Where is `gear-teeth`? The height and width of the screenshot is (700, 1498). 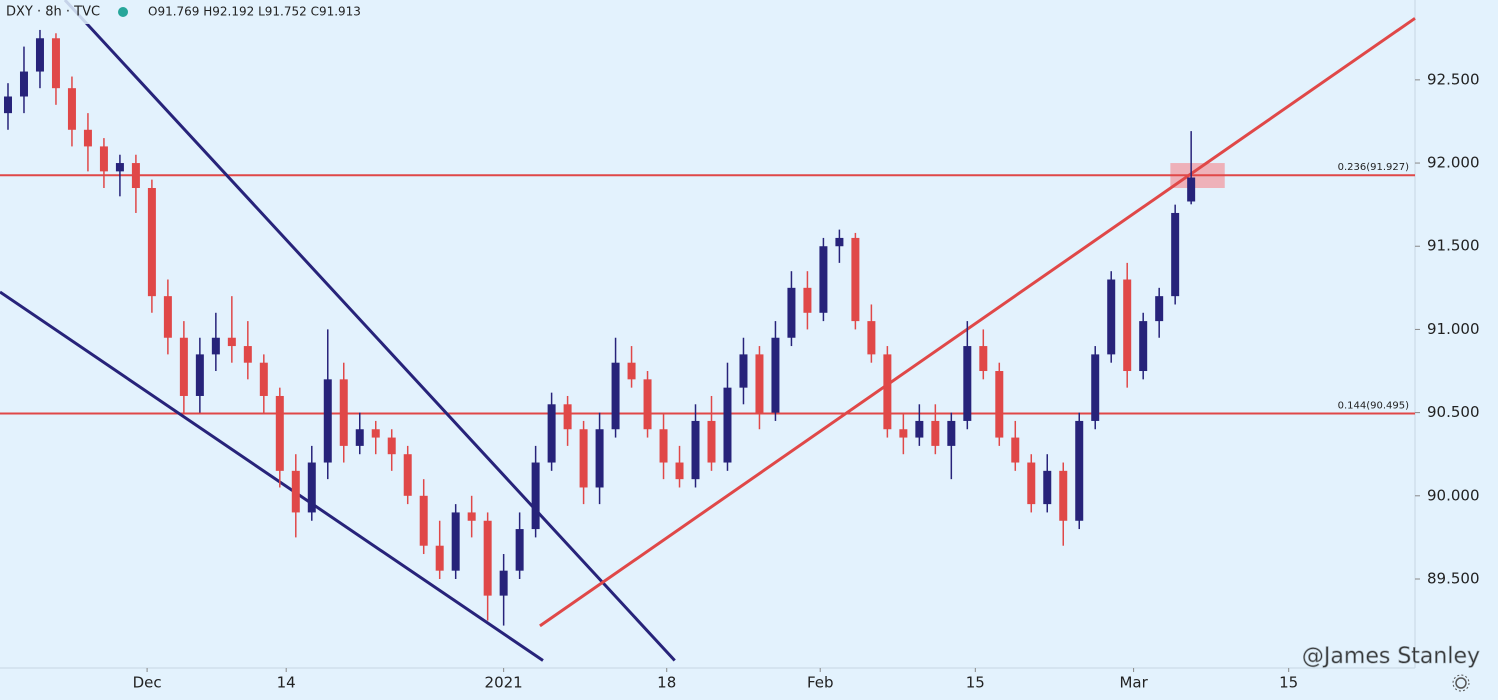
gear-teeth is located at coordinates (1461, 683).